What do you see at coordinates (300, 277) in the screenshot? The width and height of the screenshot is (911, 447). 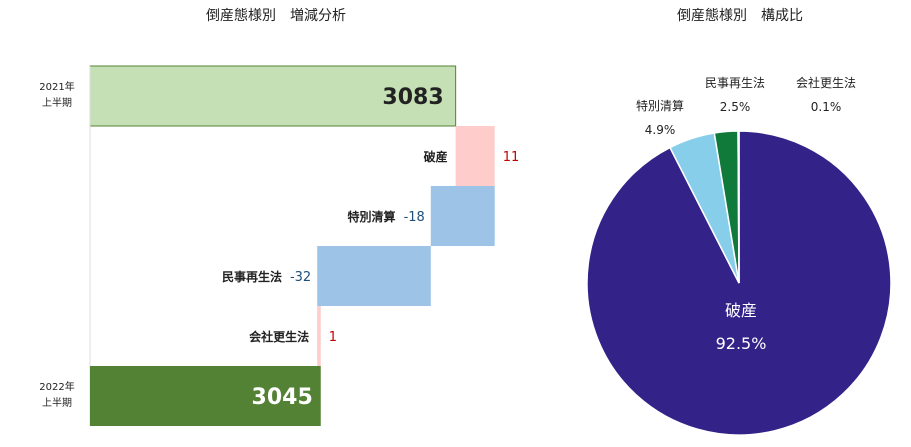 I see `step-value-label: -32` at bounding box center [300, 277].